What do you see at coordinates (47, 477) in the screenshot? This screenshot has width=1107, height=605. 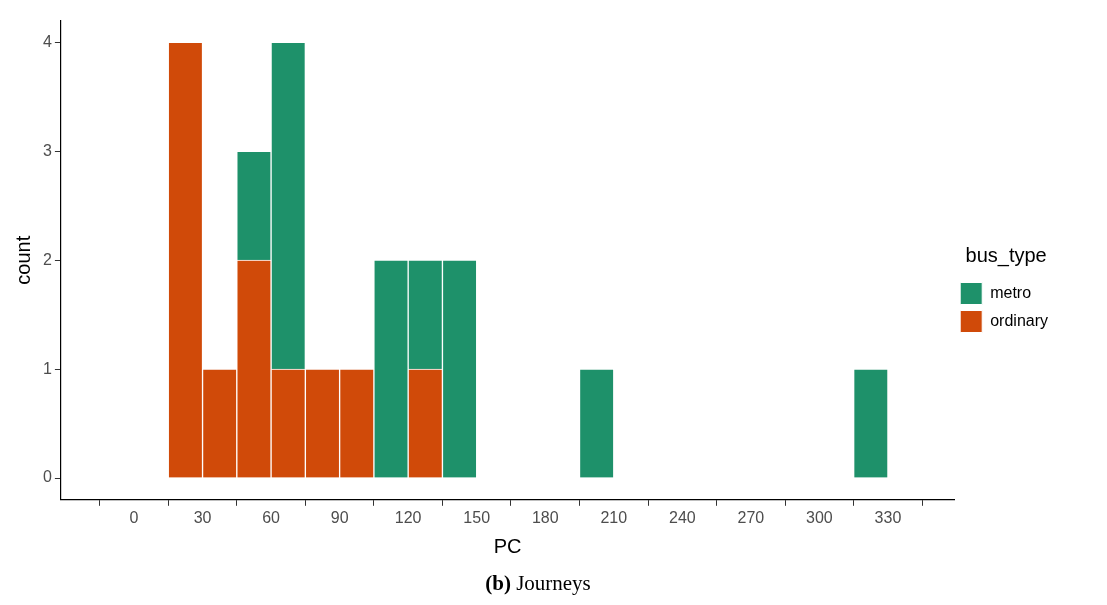 I see `y-tick-label: 0` at bounding box center [47, 477].